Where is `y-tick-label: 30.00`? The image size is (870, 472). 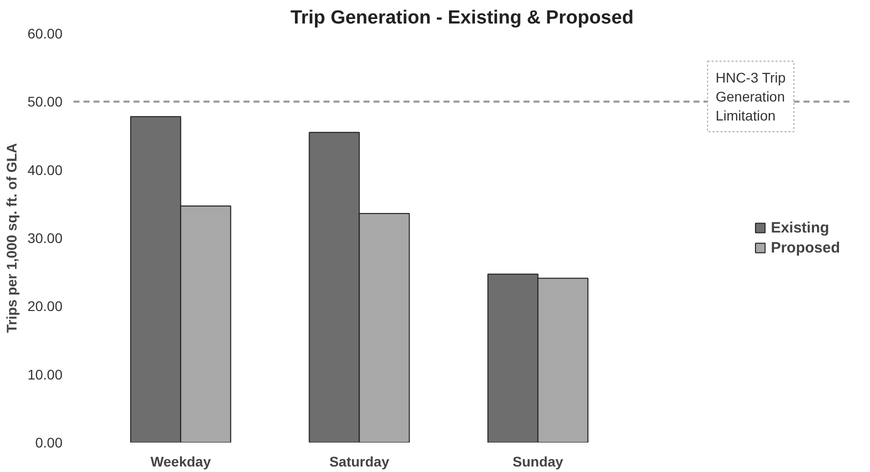
y-tick-label: 30.00 is located at coordinates (45, 238).